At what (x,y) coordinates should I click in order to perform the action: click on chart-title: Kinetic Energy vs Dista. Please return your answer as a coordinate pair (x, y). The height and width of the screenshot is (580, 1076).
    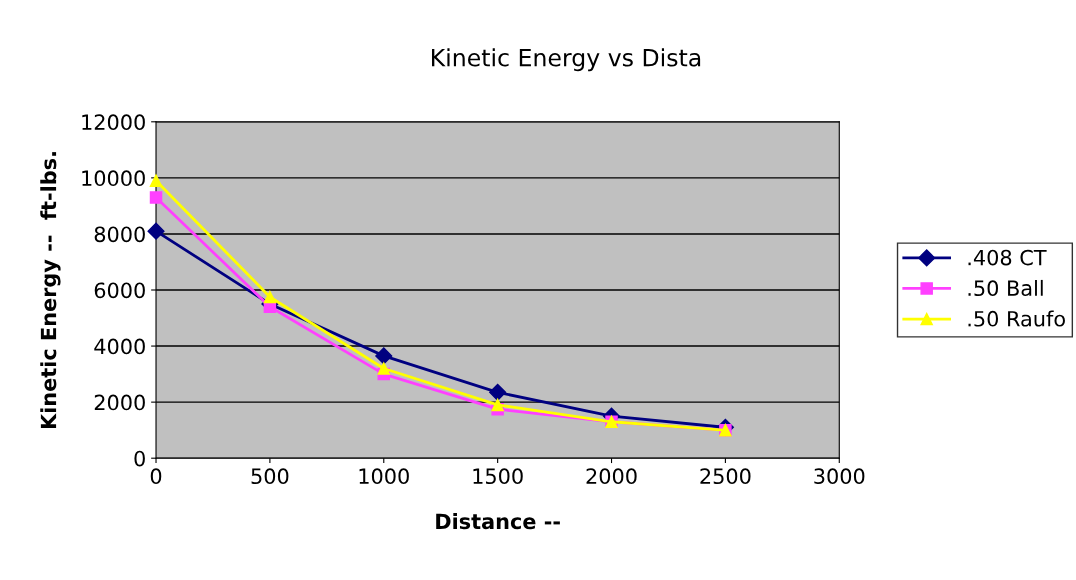
    Looking at the image, I should click on (566, 60).